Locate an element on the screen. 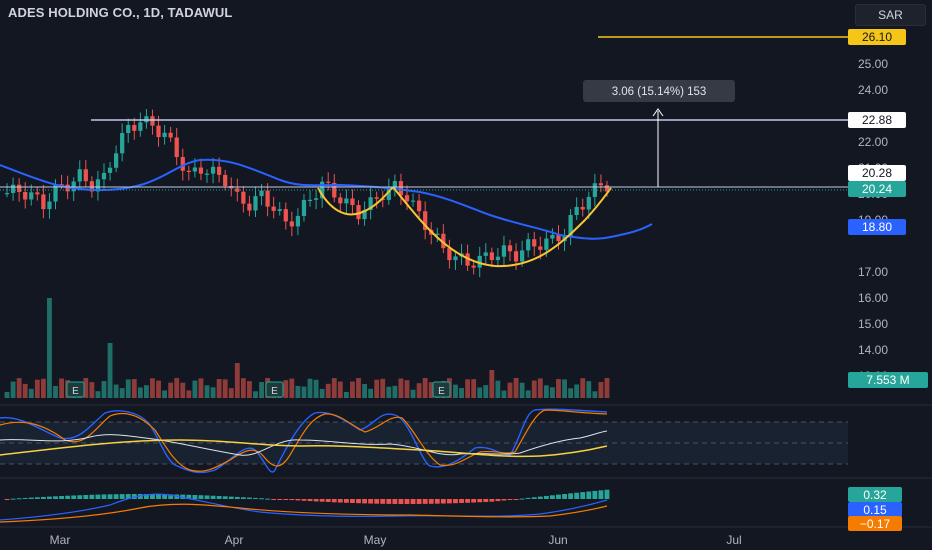 The height and width of the screenshot is (550, 932). resistance-price-label: 22.88 is located at coordinates (877, 120).